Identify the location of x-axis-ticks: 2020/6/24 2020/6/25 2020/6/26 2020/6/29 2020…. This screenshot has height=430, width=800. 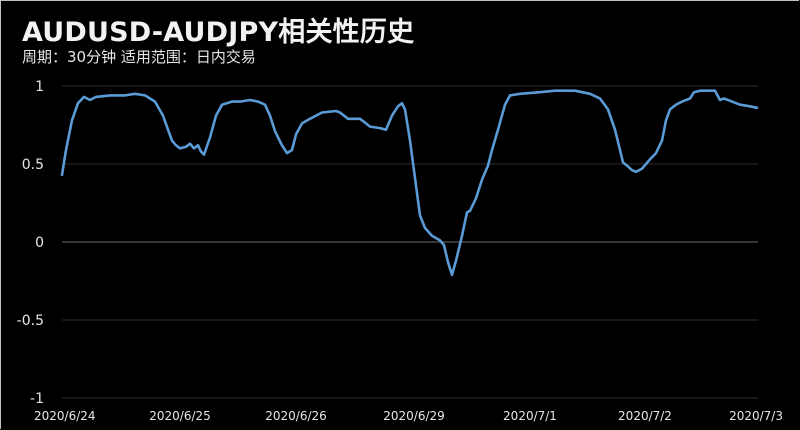
(408, 416).